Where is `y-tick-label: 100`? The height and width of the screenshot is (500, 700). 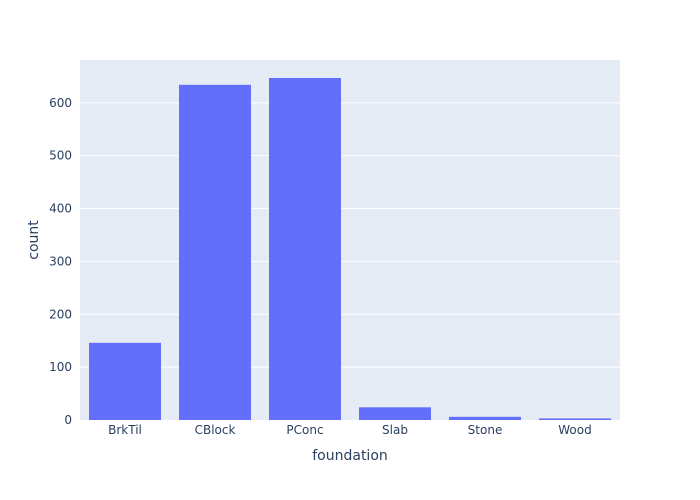 y-tick-label: 100 is located at coordinates (60, 367).